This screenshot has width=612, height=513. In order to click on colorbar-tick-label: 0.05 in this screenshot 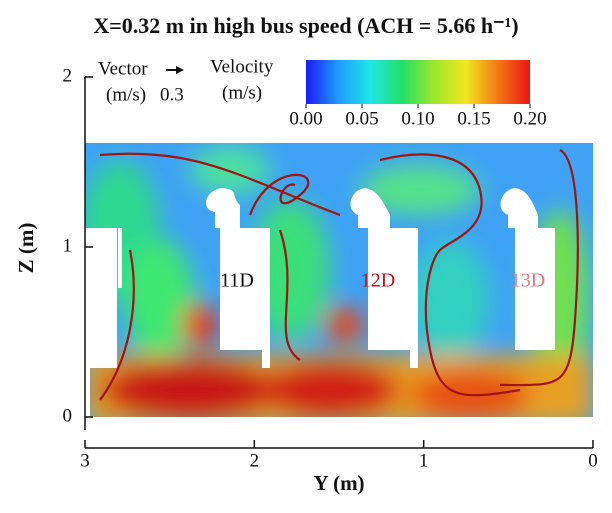, I will do `click(361, 118)`.